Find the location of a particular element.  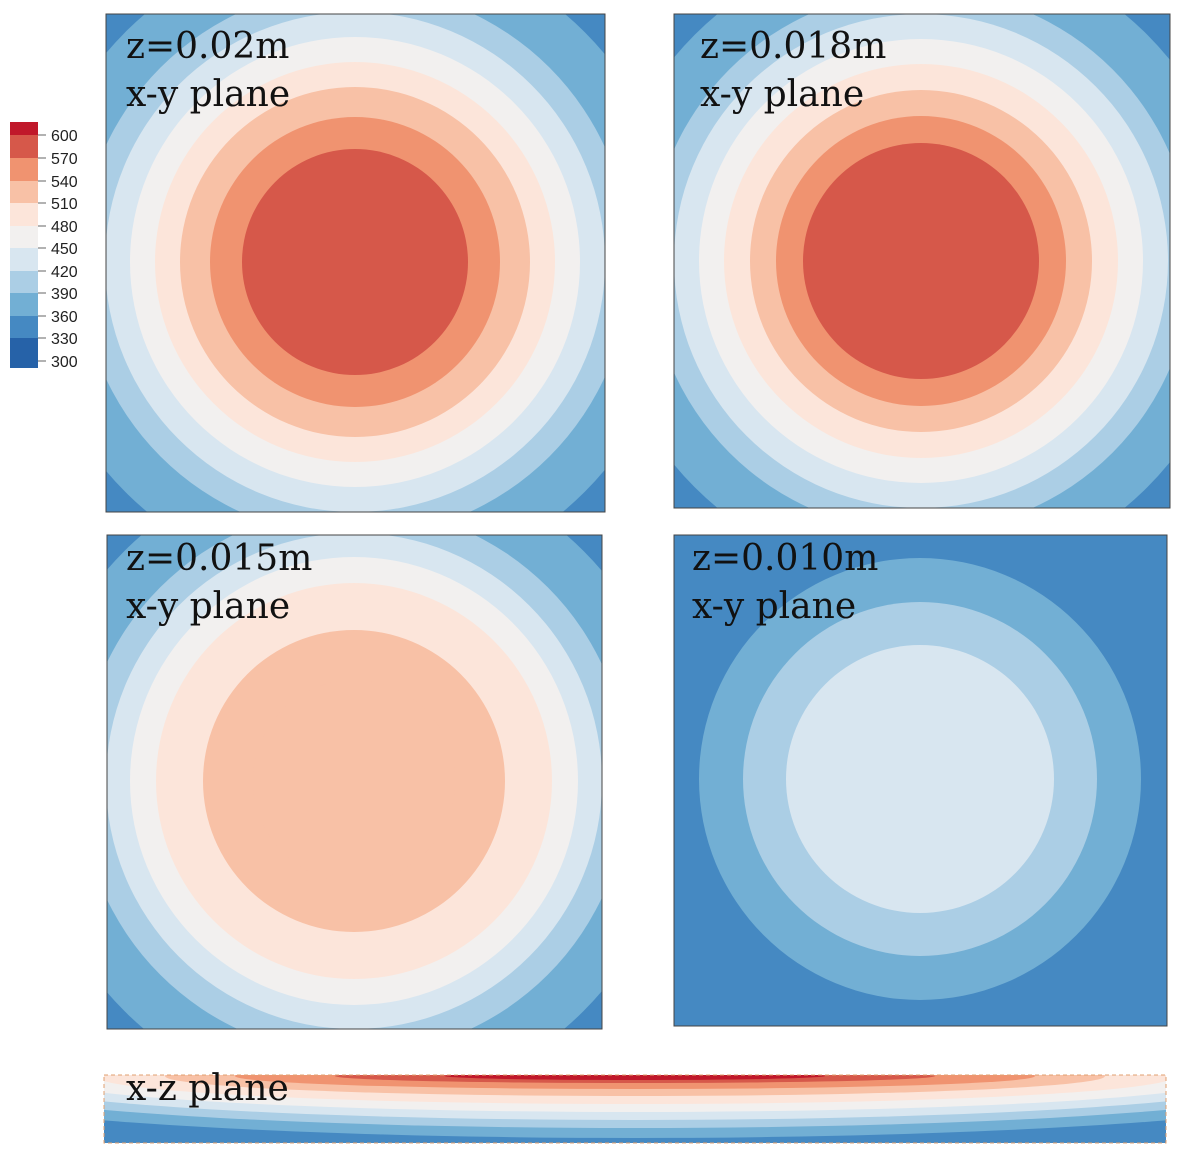

colorbar-tick-label-5: 450 is located at coordinates (64, 249).